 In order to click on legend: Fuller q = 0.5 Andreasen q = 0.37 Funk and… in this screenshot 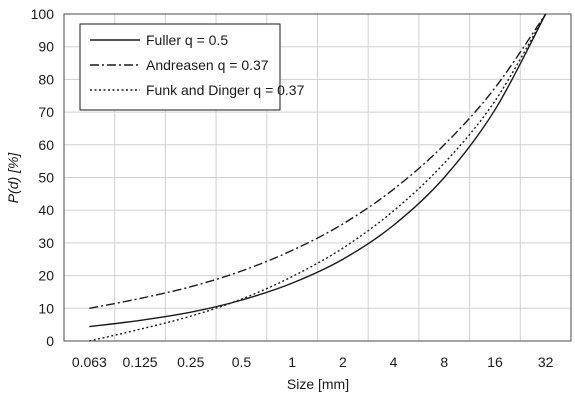, I will do `click(192, 67)`.